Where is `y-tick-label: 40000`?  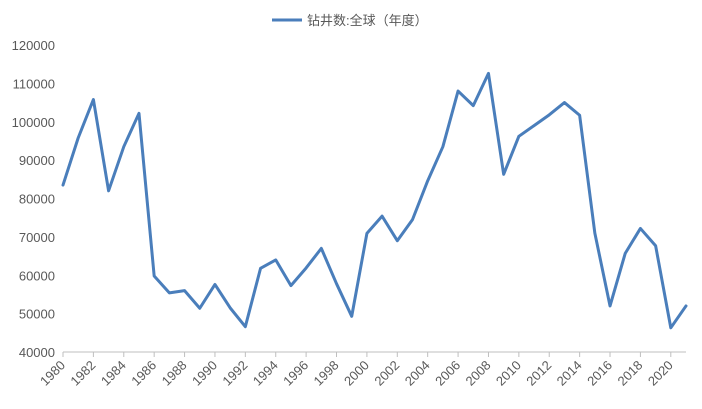
y-tick-label: 40000 is located at coordinates (37, 352).